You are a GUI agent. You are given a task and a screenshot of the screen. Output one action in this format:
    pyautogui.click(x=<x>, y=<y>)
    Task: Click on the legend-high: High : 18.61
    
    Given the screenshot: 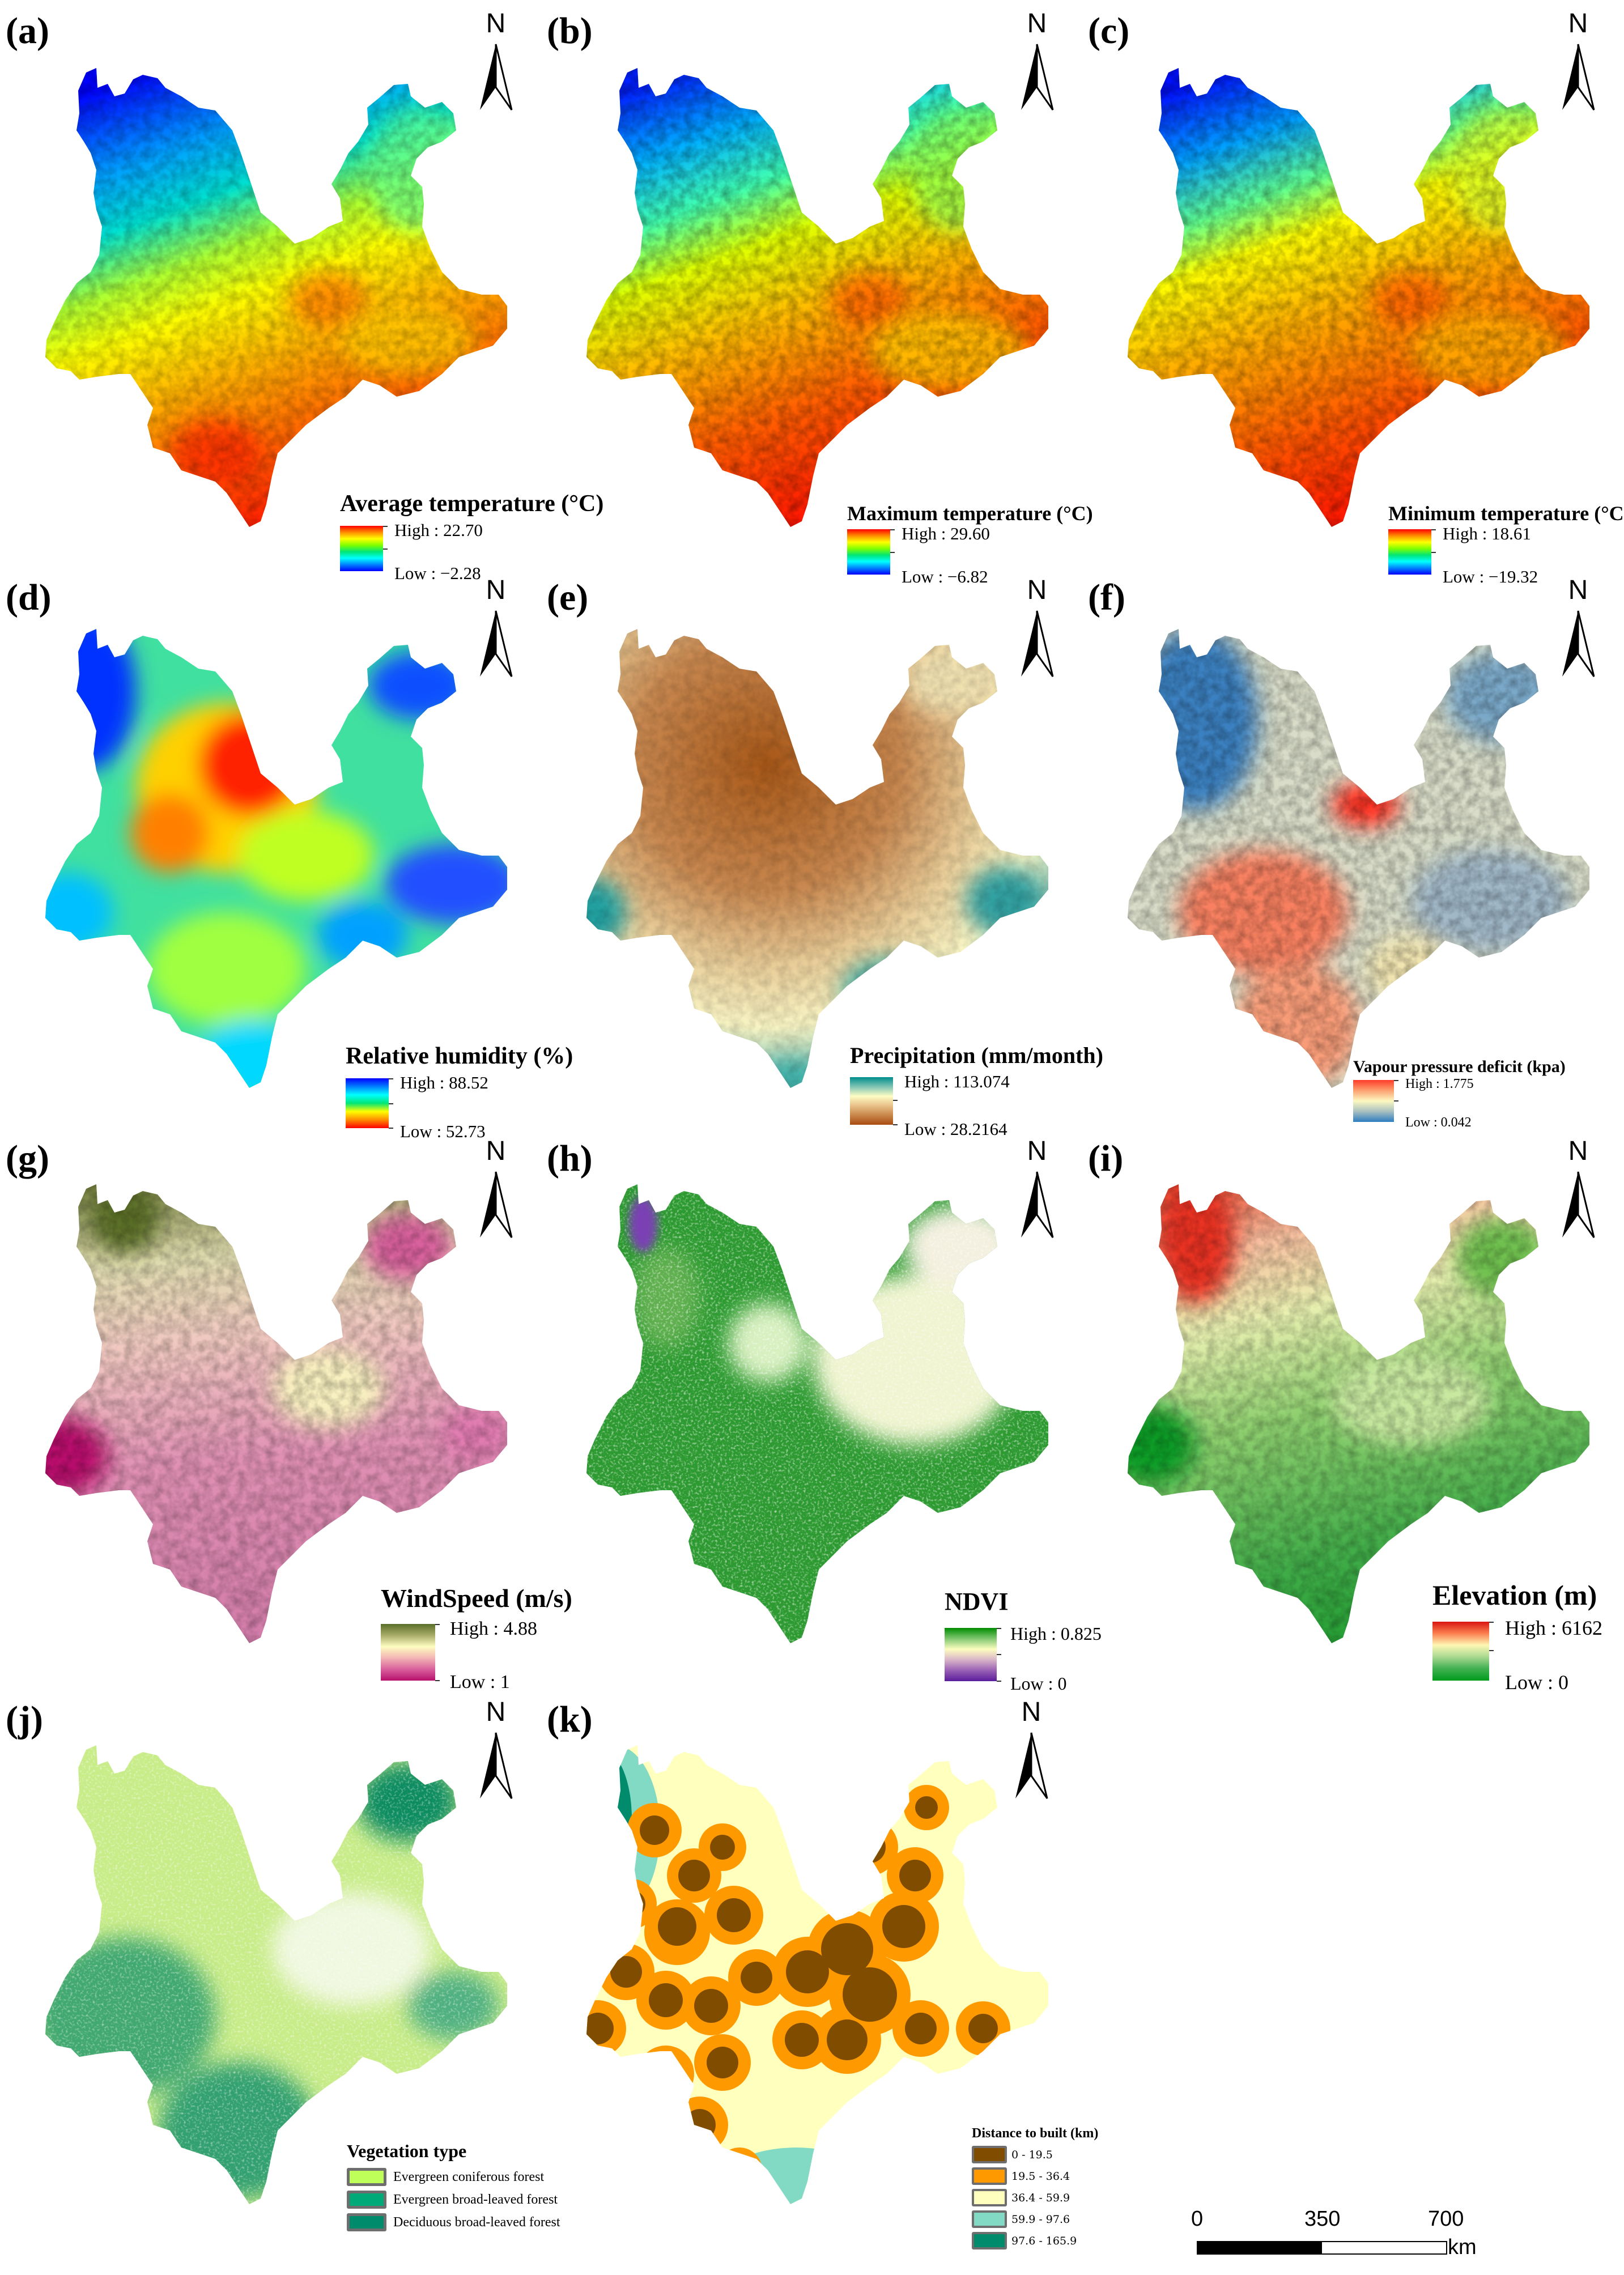 What is the action you would take?
    pyautogui.click(x=1487, y=533)
    